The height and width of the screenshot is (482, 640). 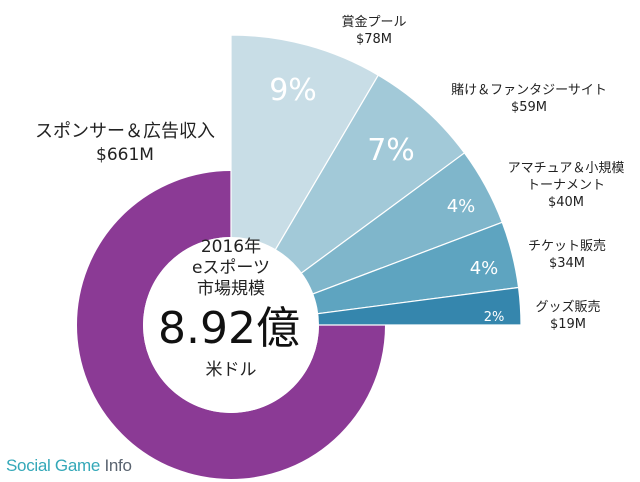 What do you see at coordinates (374, 39) in the screenshot?
I see `s0-value: $78M` at bounding box center [374, 39].